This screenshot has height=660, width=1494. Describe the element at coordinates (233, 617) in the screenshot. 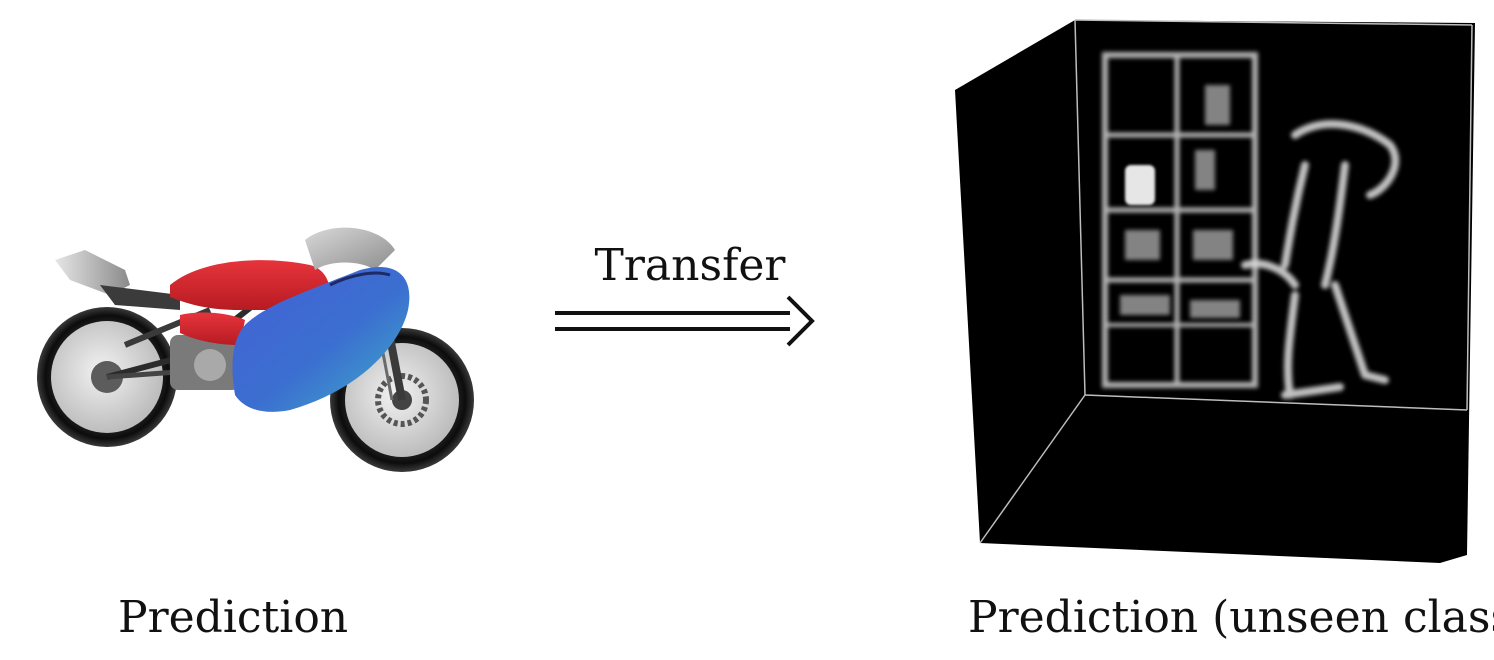

I see `caption-prediction: Prediction` at that location.